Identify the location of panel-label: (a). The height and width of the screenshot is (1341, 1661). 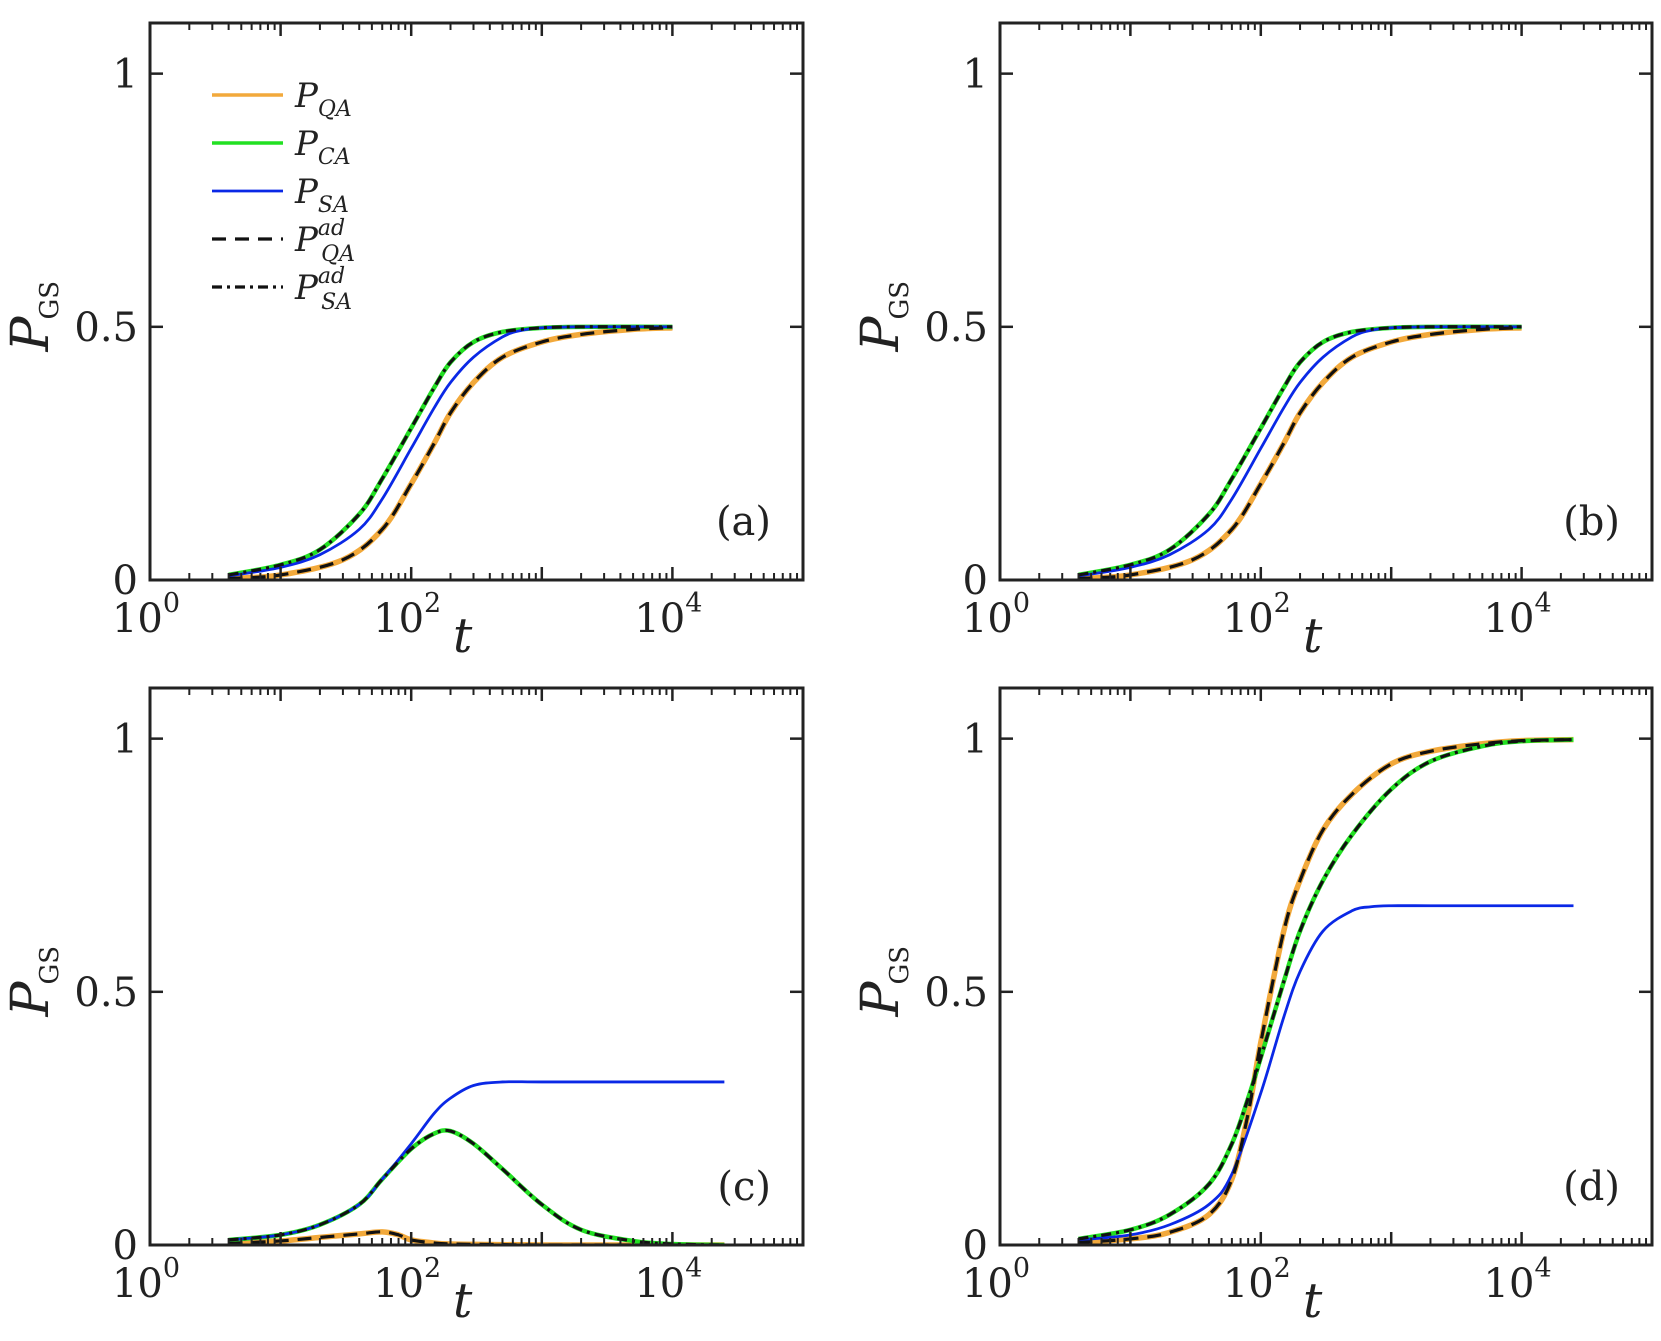
(743, 522).